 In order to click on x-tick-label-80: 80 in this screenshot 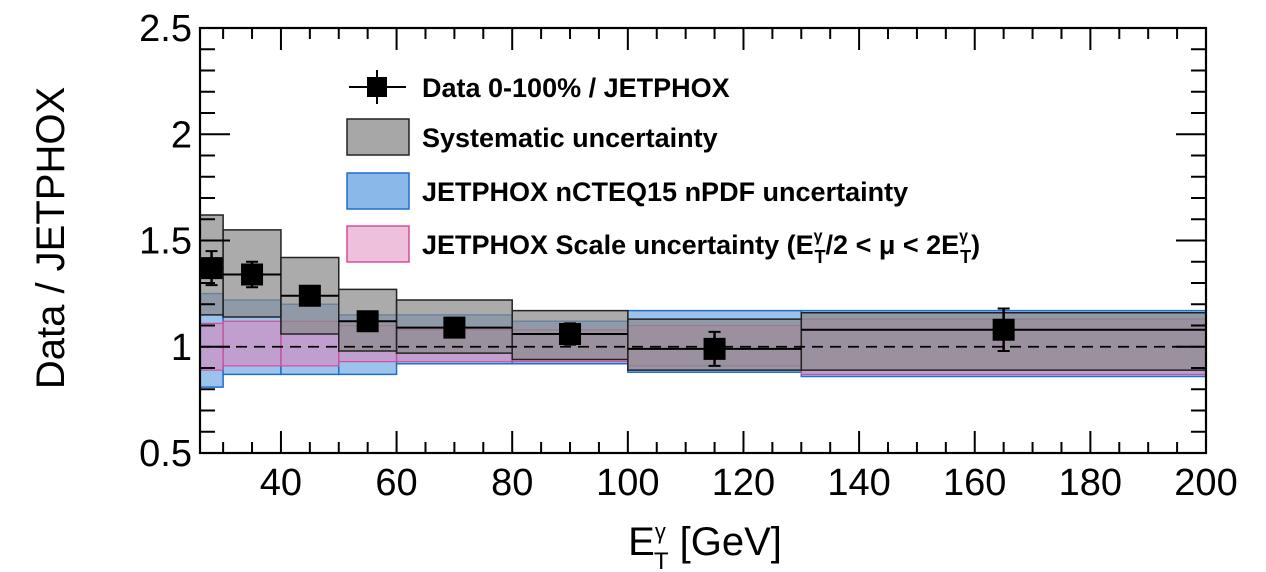, I will do `click(512, 483)`.